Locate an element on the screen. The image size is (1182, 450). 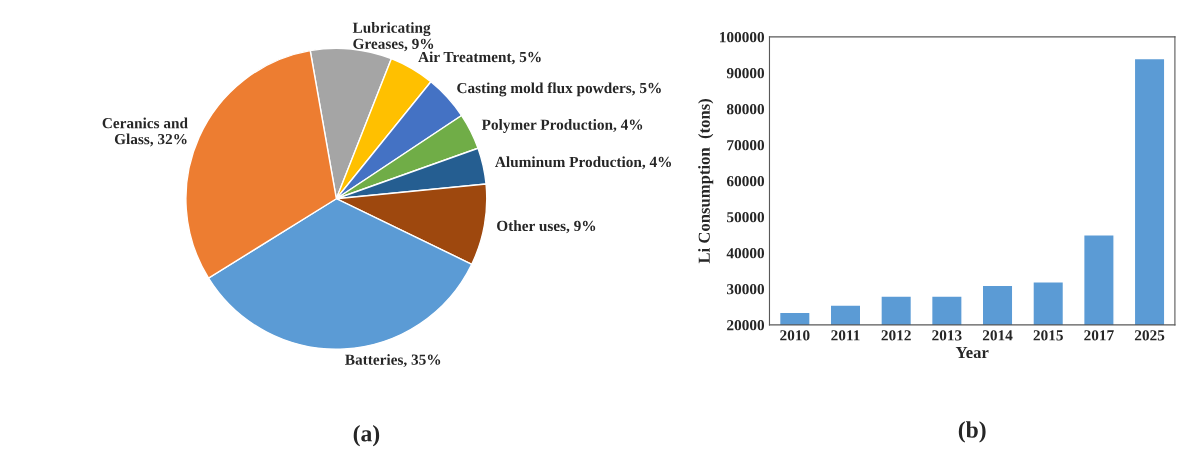
y-tick-label: 60000 is located at coordinates (745, 181).